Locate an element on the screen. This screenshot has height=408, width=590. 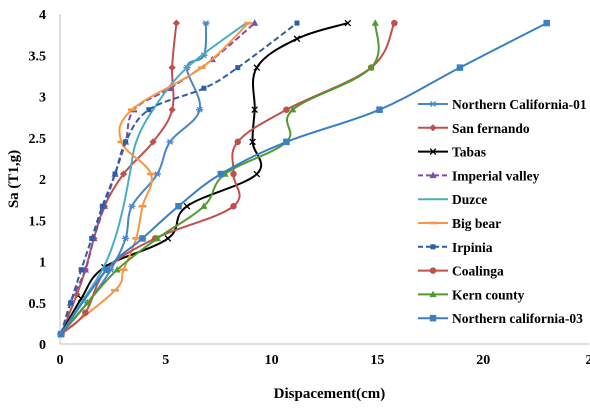
legend-item: Kern county is located at coordinates (471, 294).